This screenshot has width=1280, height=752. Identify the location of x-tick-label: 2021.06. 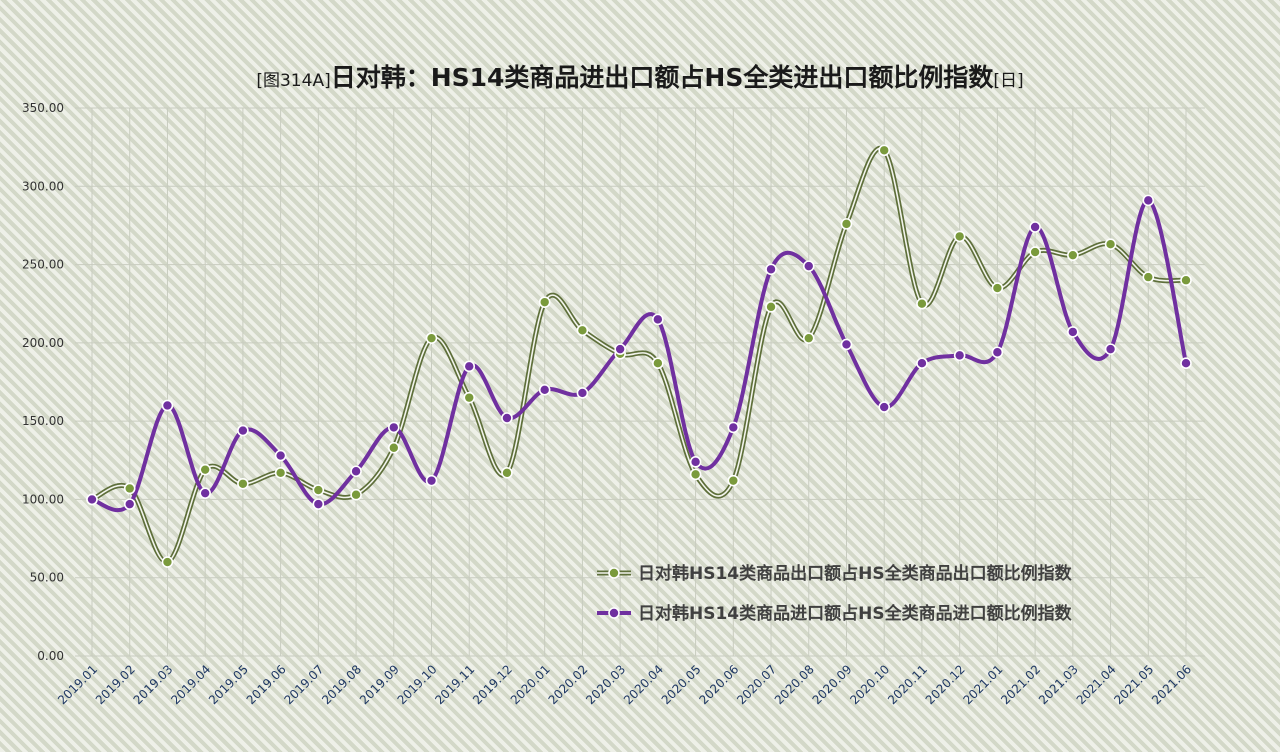
(1171, 684).